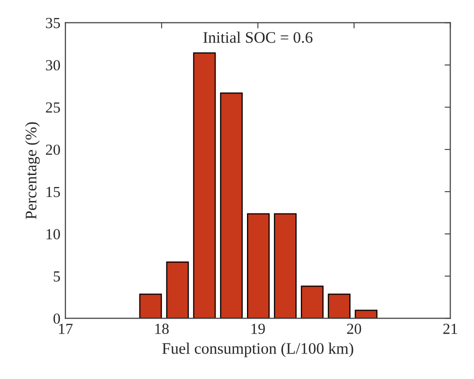 This screenshot has height=379, width=474. I want to click on y-tick-label: 35, so click(53, 23).